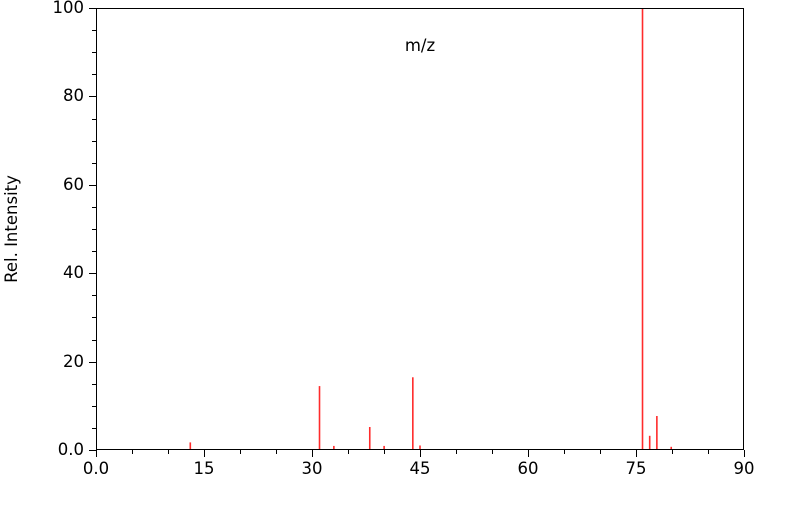 This screenshot has height=516, width=799. Describe the element at coordinates (11, 229) in the screenshot. I see `y-axis-title: Rel. Intensity` at that location.